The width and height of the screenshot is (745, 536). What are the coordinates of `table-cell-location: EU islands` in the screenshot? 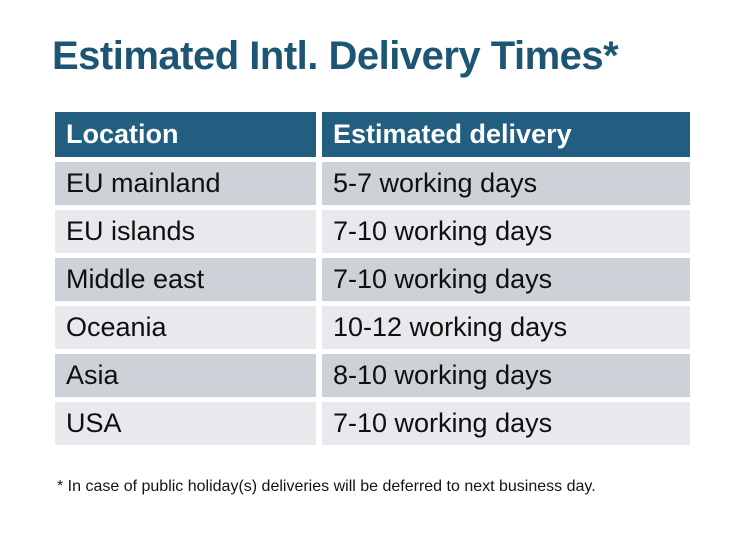 It's located at (185, 231).